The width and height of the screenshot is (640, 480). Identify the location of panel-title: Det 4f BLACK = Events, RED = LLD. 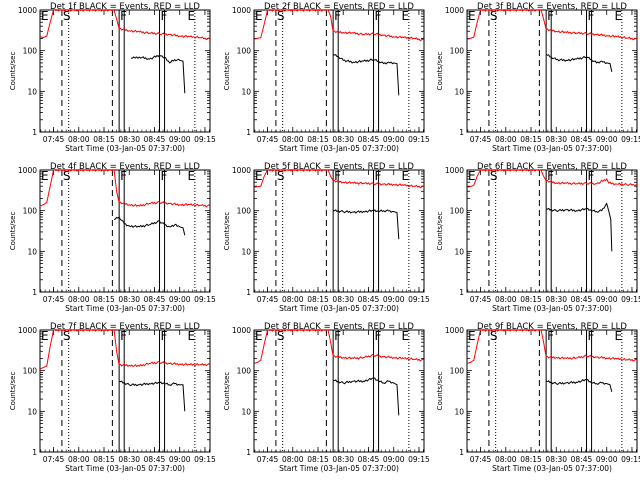
(125, 167).